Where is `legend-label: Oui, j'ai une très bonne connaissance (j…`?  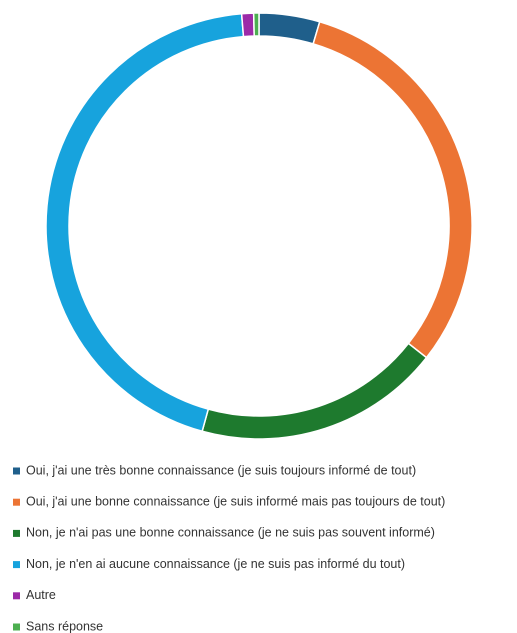 legend-label: Oui, j'ai une très bonne connaissance (j… is located at coordinates (221, 470).